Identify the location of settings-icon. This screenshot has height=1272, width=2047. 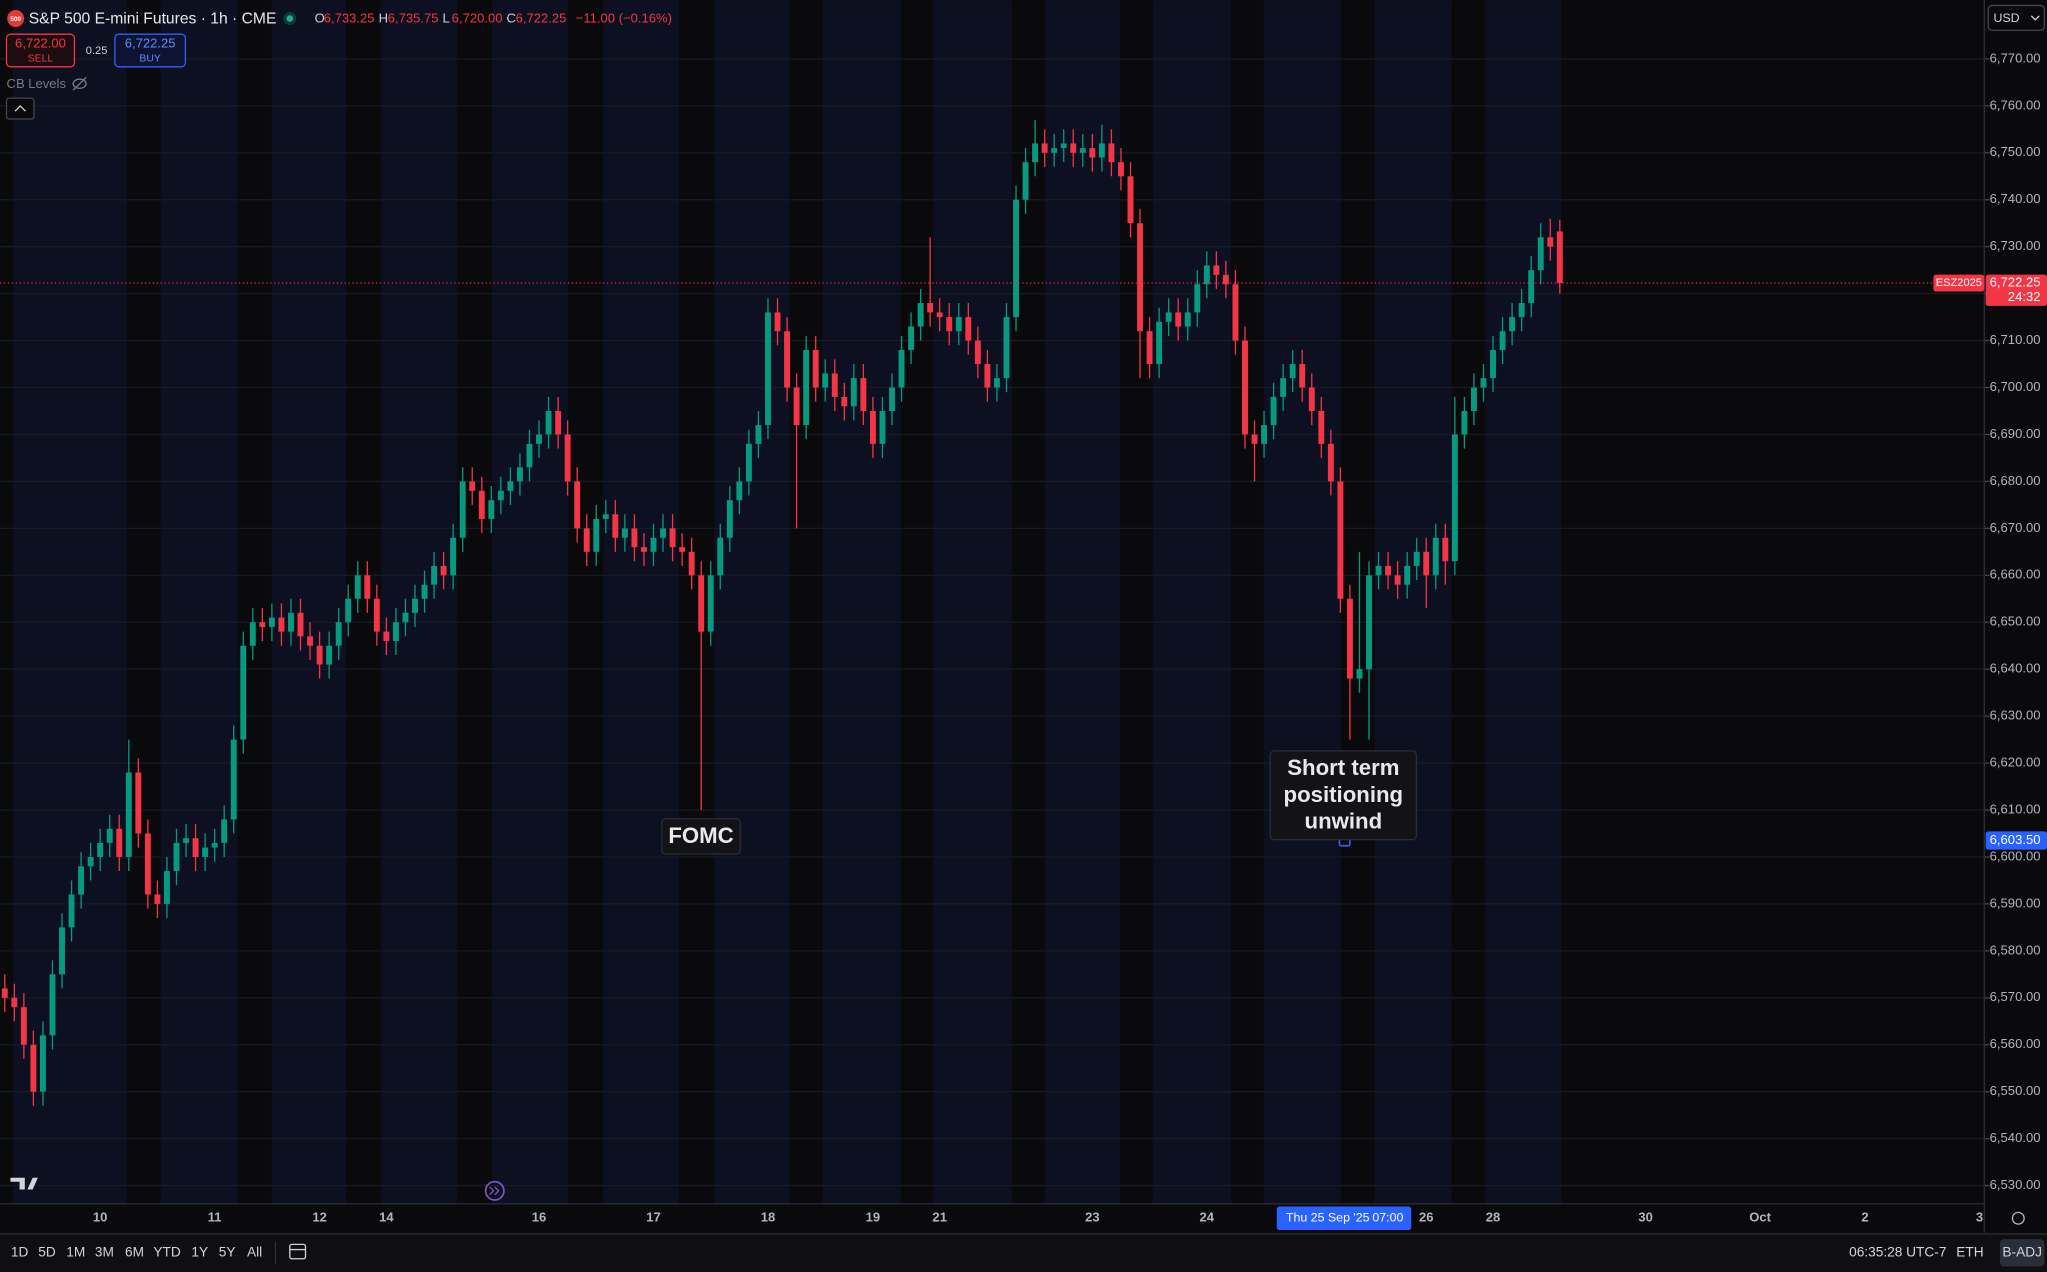
(2018, 1218).